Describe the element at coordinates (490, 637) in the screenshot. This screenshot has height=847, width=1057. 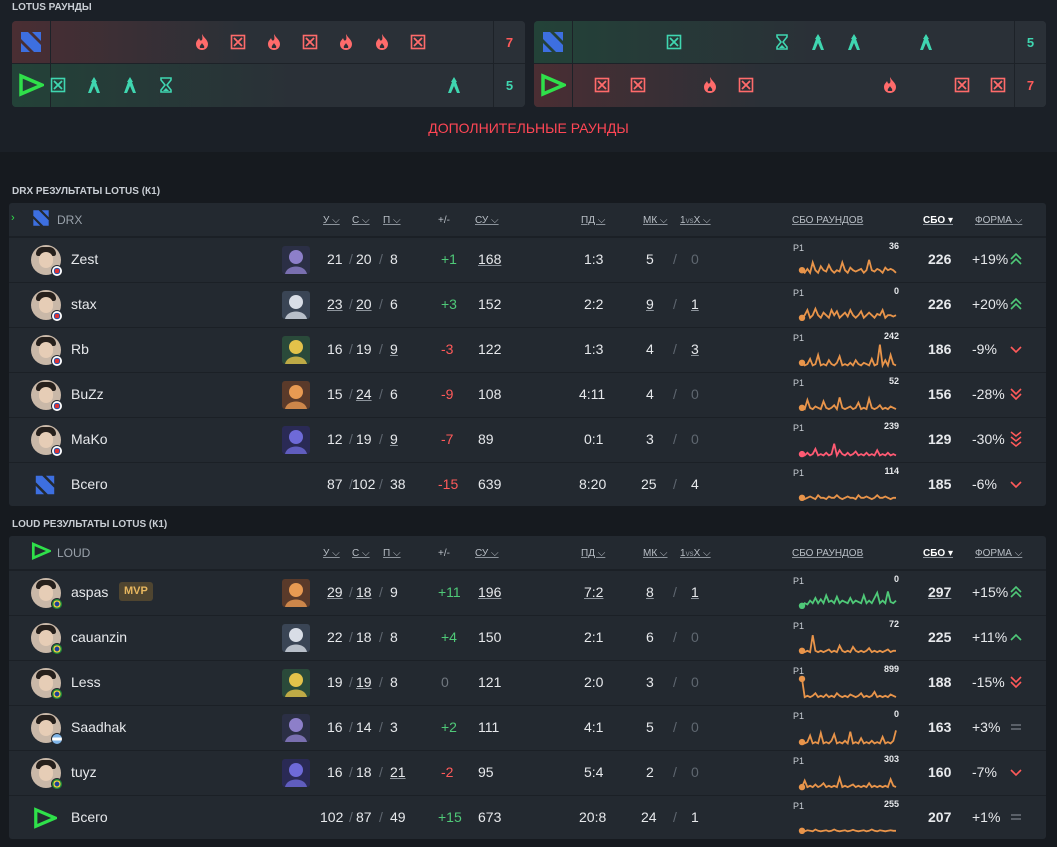
I see `adr: 150` at that location.